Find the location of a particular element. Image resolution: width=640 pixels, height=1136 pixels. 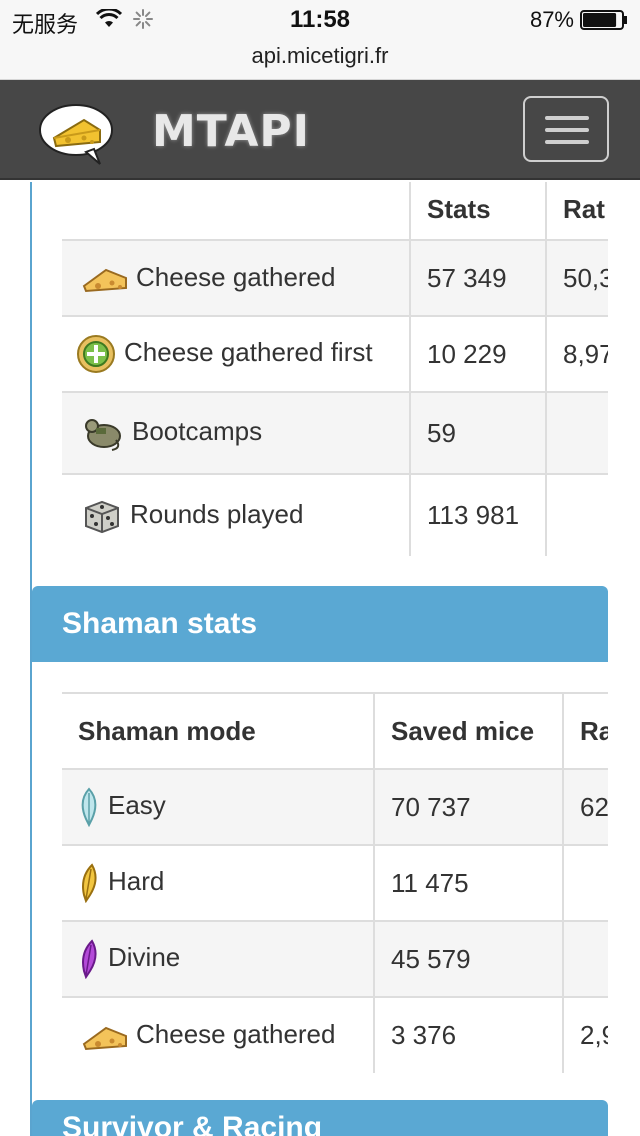

saved-value: 3 376 is located at coordinates (468, 1034).